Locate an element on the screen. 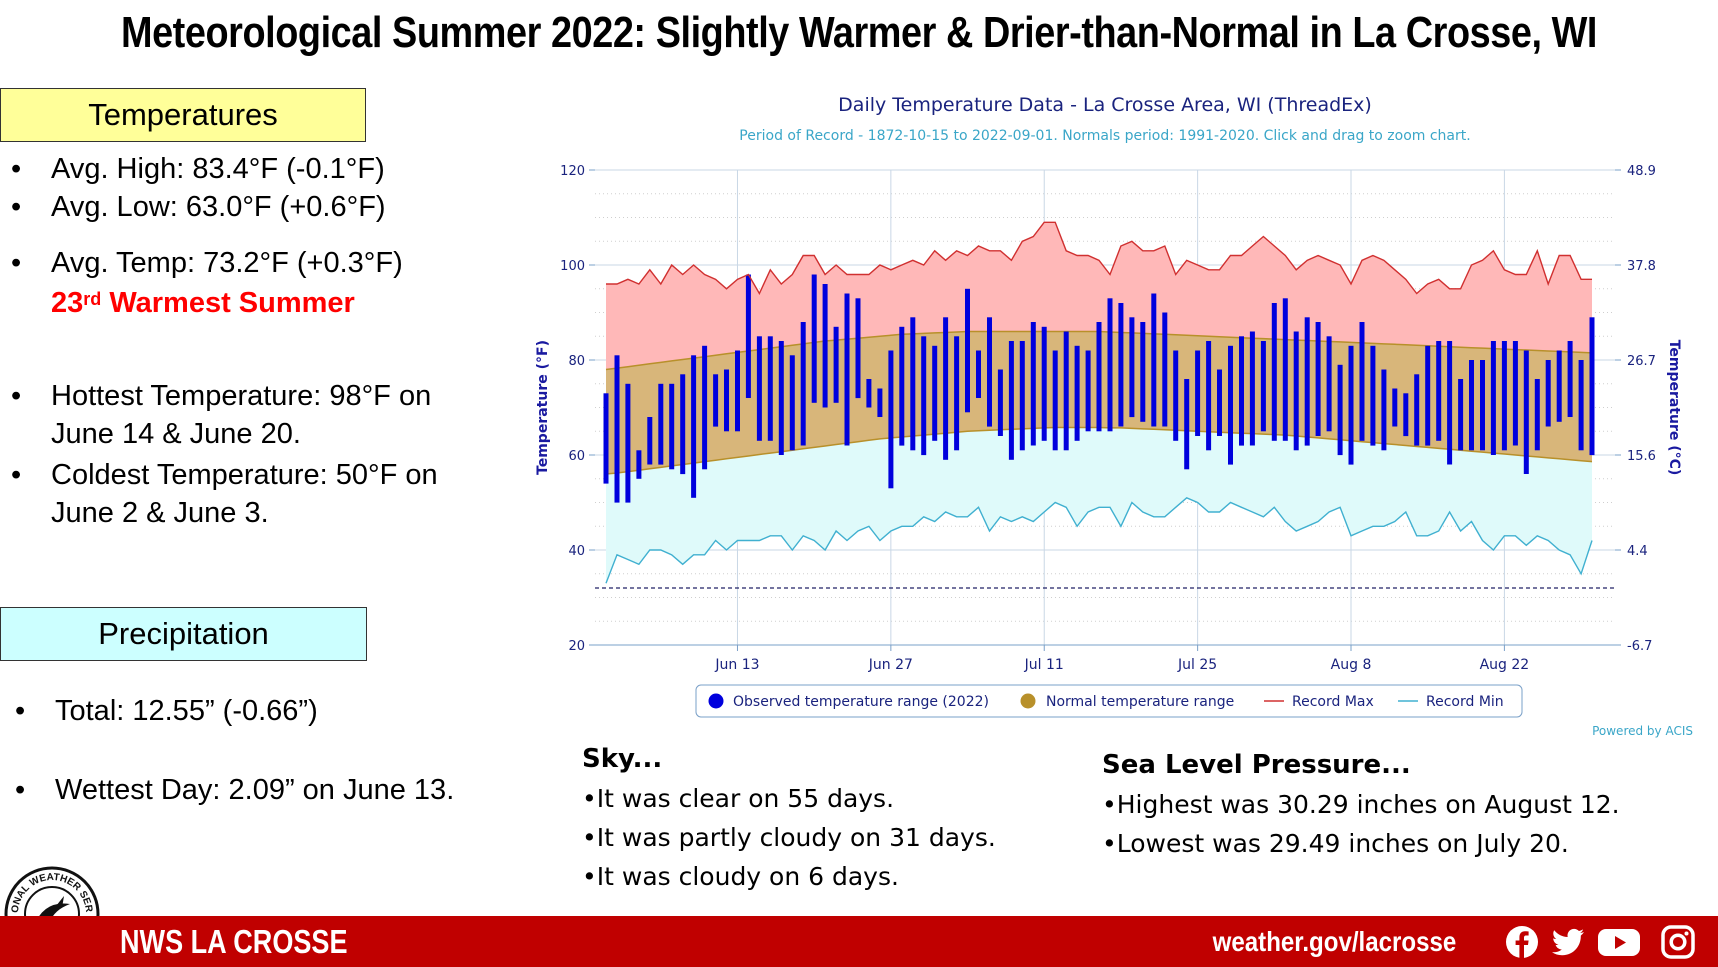  record-min-line is located at coordinates (1099, 540).